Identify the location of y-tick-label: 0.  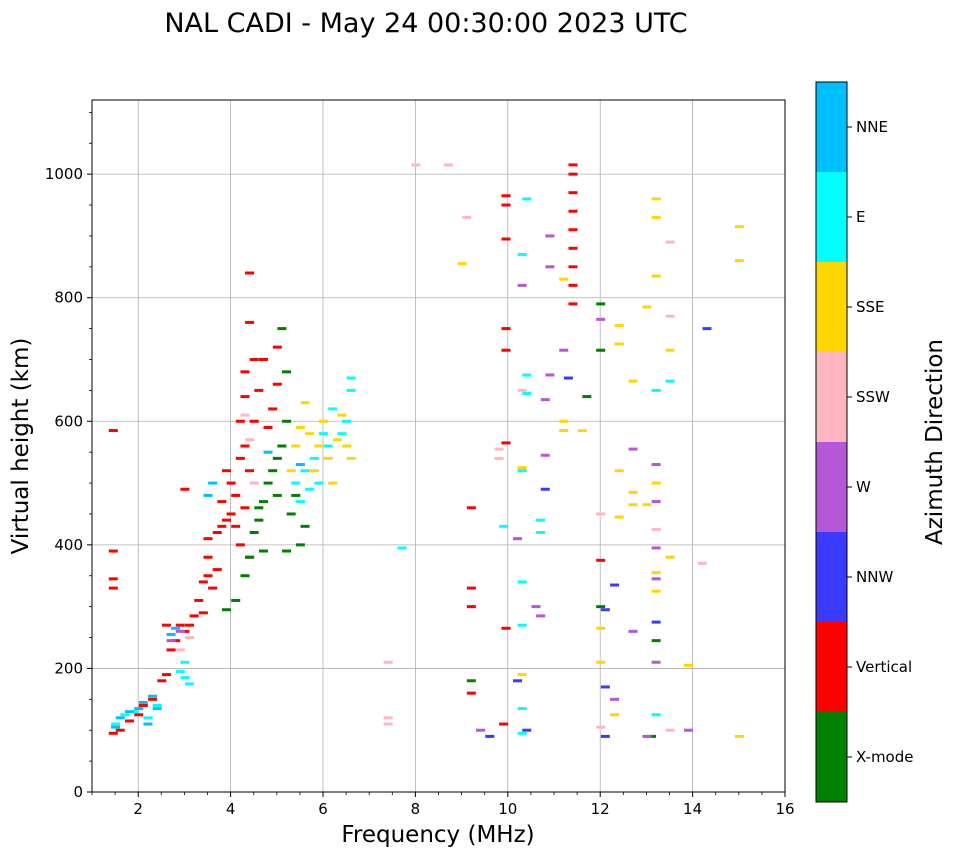
(78, 792).